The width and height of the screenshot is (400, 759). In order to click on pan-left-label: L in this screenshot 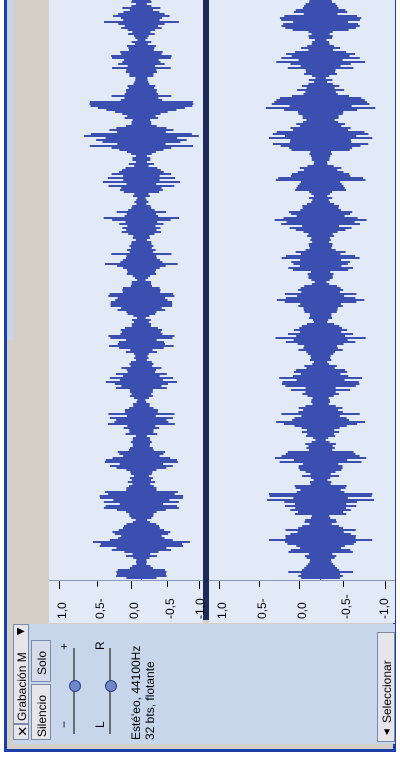, I will do `click(100, 724)`.